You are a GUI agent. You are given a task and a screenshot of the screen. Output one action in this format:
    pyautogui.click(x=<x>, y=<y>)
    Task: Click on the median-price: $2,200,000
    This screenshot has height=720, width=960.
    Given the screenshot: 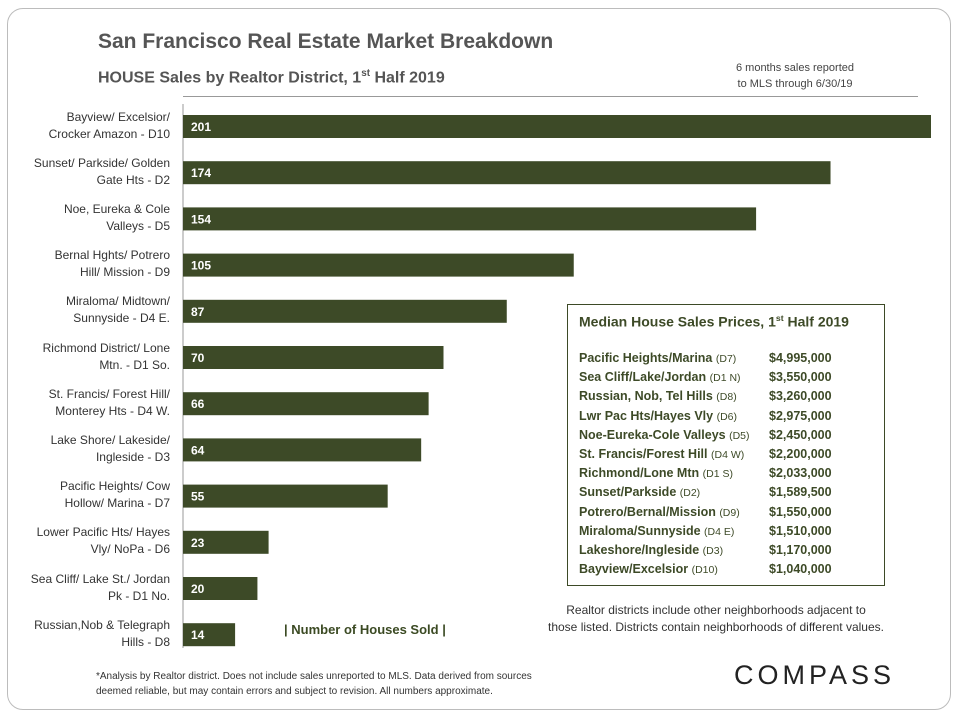 What is the action you would take?
    pyautogui.click(x=800, y=454)
    